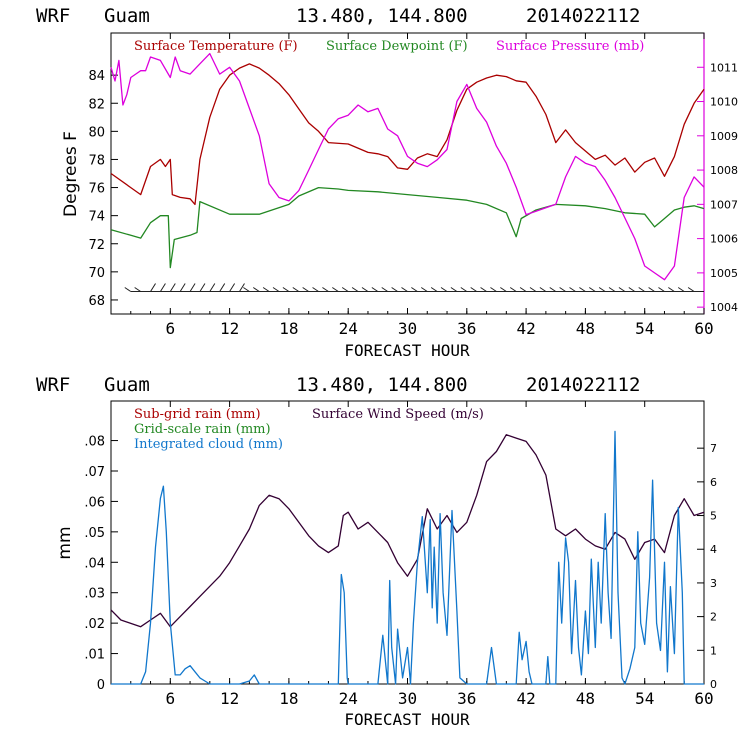 This screenshot has width=740, height=740. What do you see at coordinates (96, 104) in the screenshot?
I see `y-tick-label: 82` at bounding box center [96, 104].